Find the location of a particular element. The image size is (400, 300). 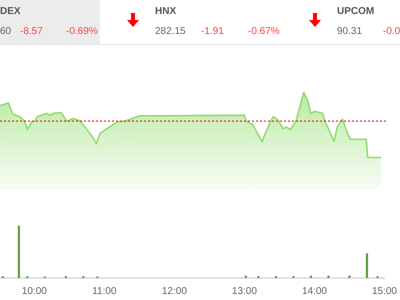

x-tick-label: 15:00 is located at coordinates (385, 291).